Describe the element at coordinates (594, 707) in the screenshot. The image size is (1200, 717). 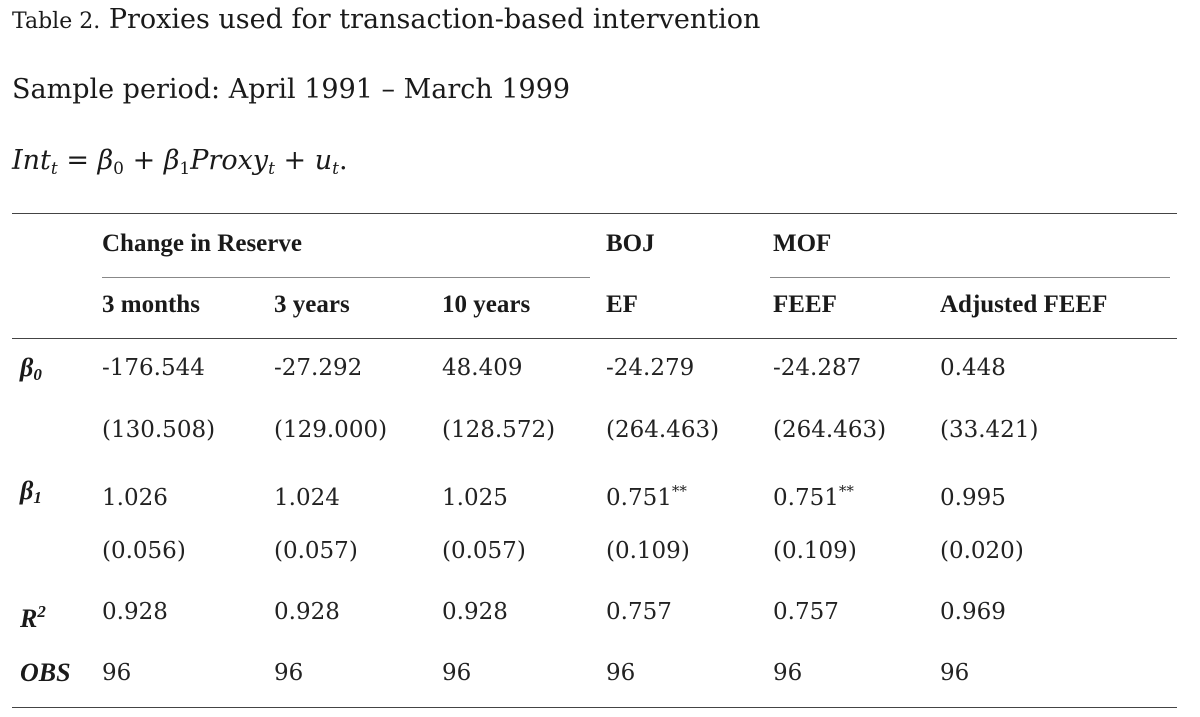
I see `table-bottom-rule` at that location.